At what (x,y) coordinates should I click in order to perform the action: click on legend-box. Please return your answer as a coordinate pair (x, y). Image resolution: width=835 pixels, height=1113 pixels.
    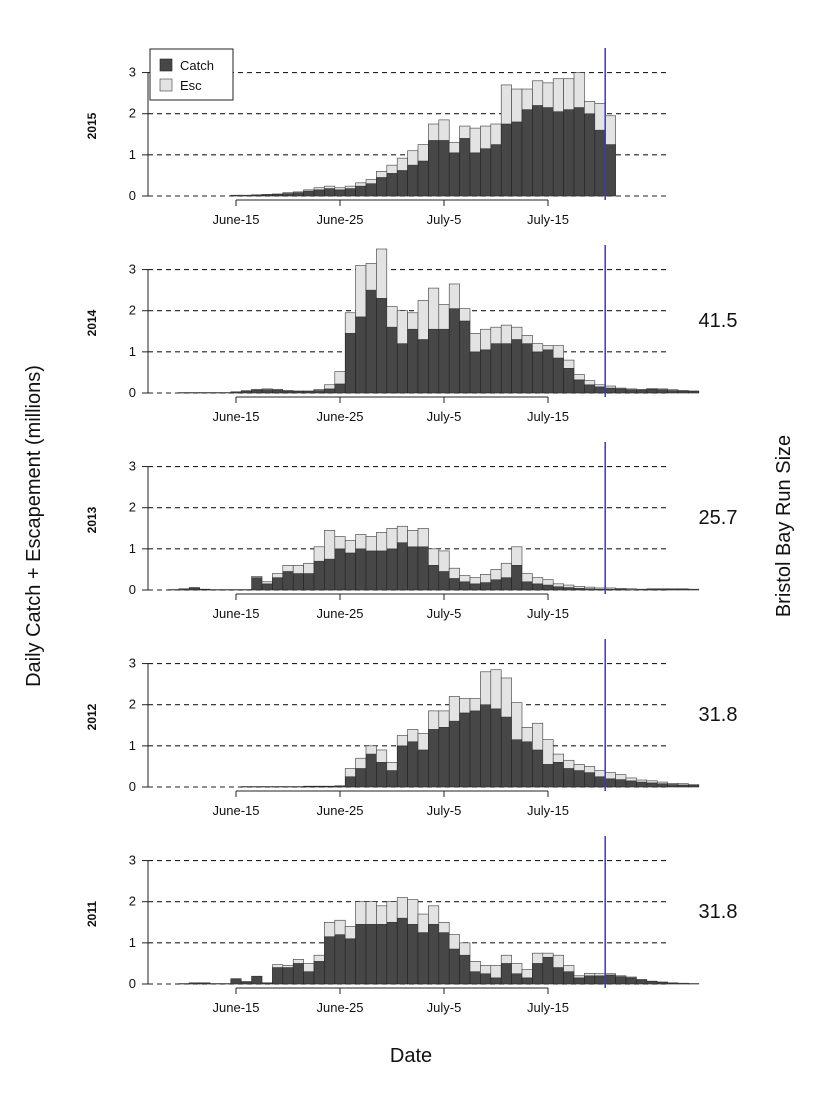
    Looking at the image, I should click on (191, 74).